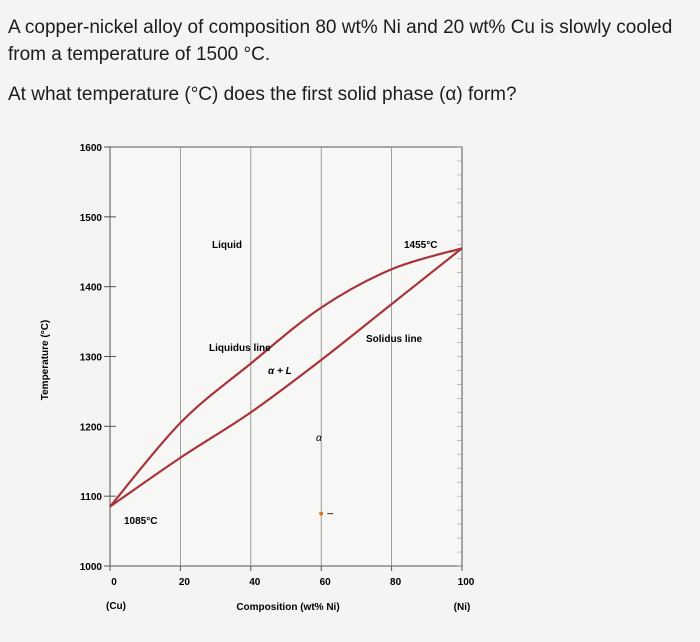  Describe the element at coordinates (91, 148) in the screenshot. I see `y-tick-label: 1600` at that location.